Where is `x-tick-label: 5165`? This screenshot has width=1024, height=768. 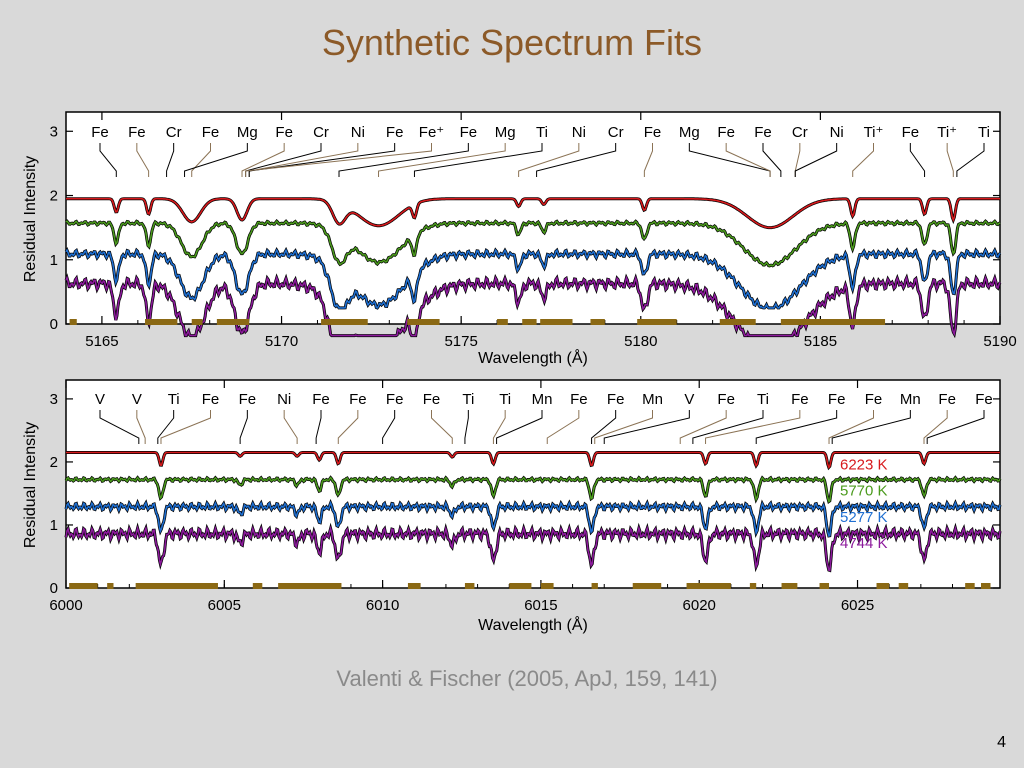 x-tick-label: 5165 is located at coordinates (101, 341).